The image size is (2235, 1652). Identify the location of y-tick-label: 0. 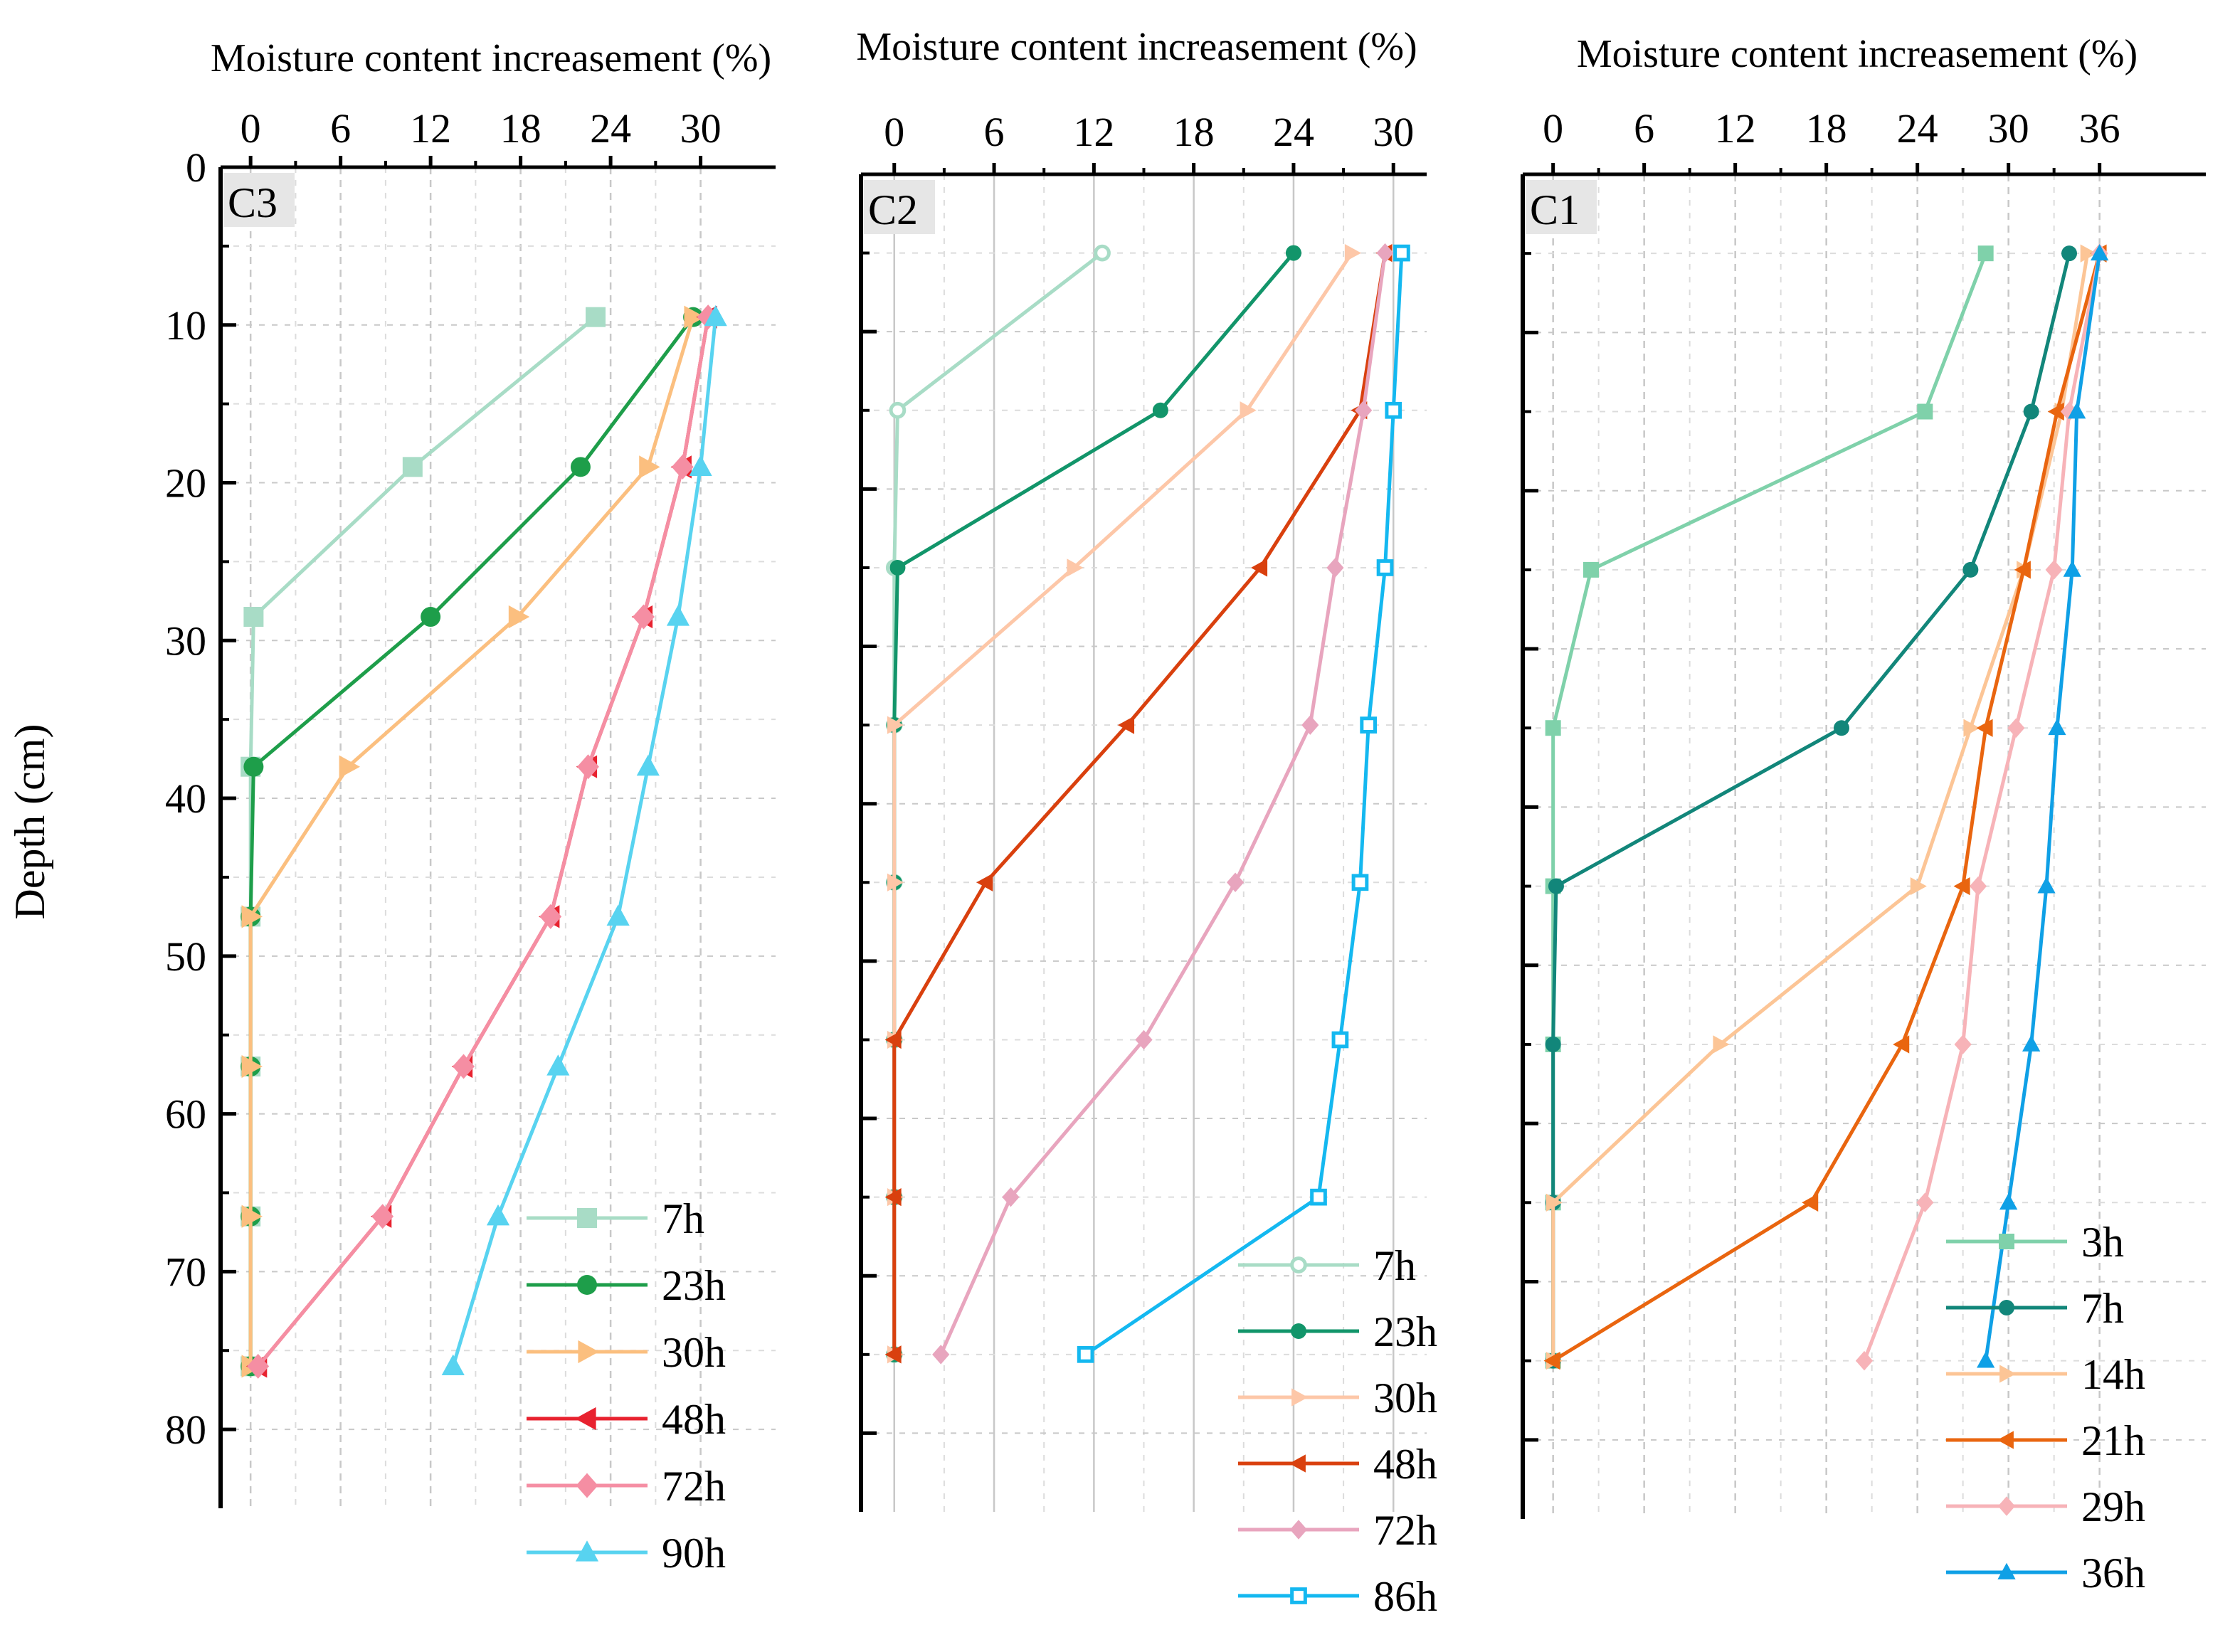
(196, 167).